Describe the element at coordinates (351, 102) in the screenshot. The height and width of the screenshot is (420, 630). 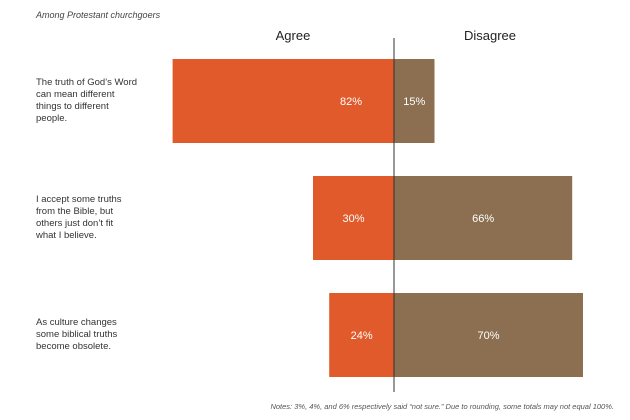
I see `agree-value-label: 82%` at that location.